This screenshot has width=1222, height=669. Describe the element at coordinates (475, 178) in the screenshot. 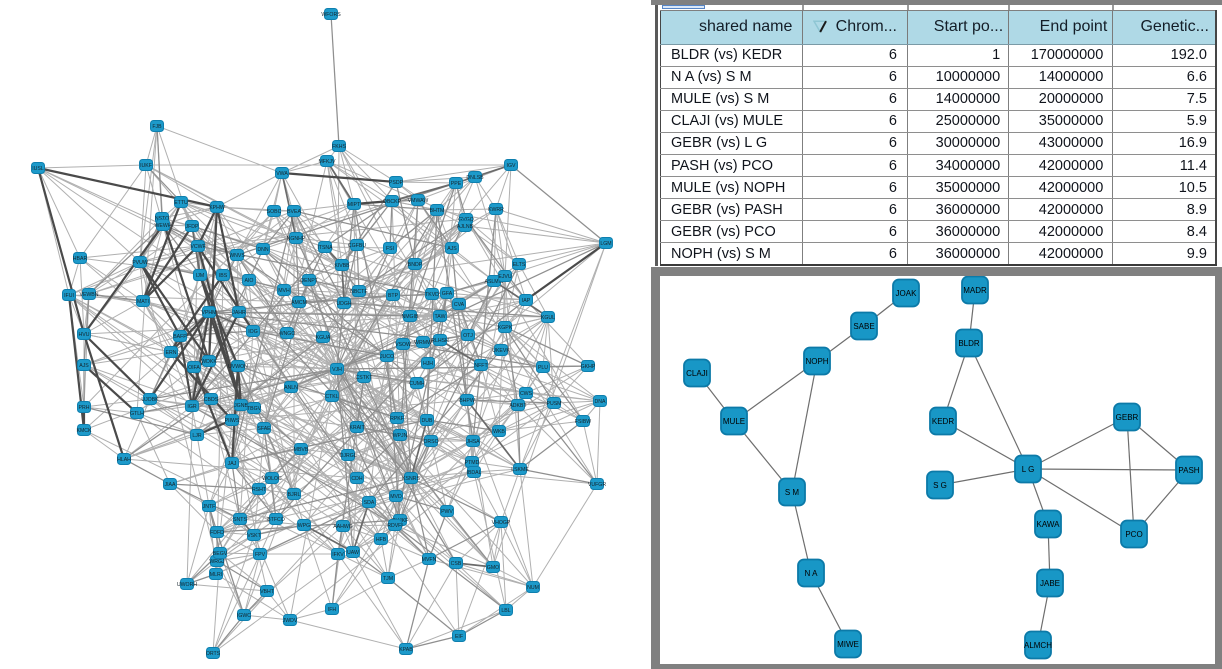

I see `svg-text: DNLSB` at that location.